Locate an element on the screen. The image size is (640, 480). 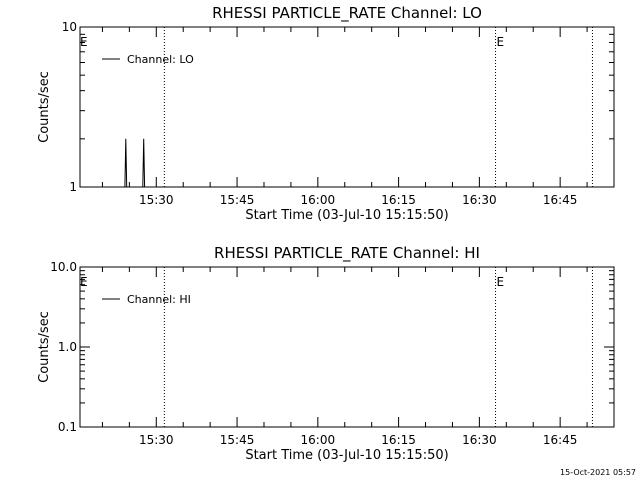
y-tick-label: 0.1 is located at coordinates (67, 427).